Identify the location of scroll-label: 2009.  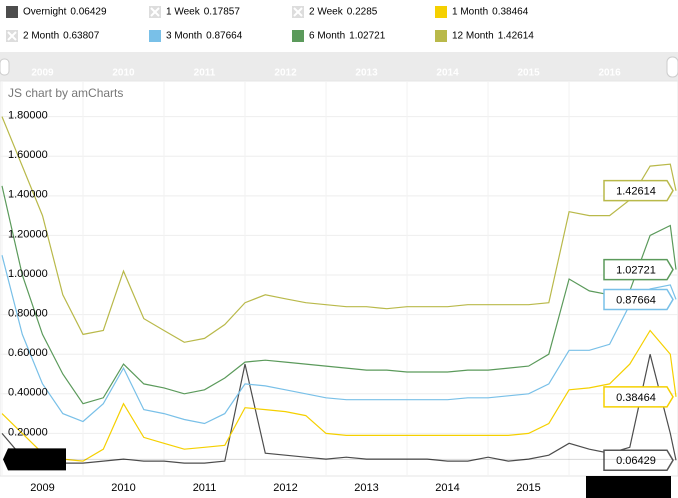
(42, 73).